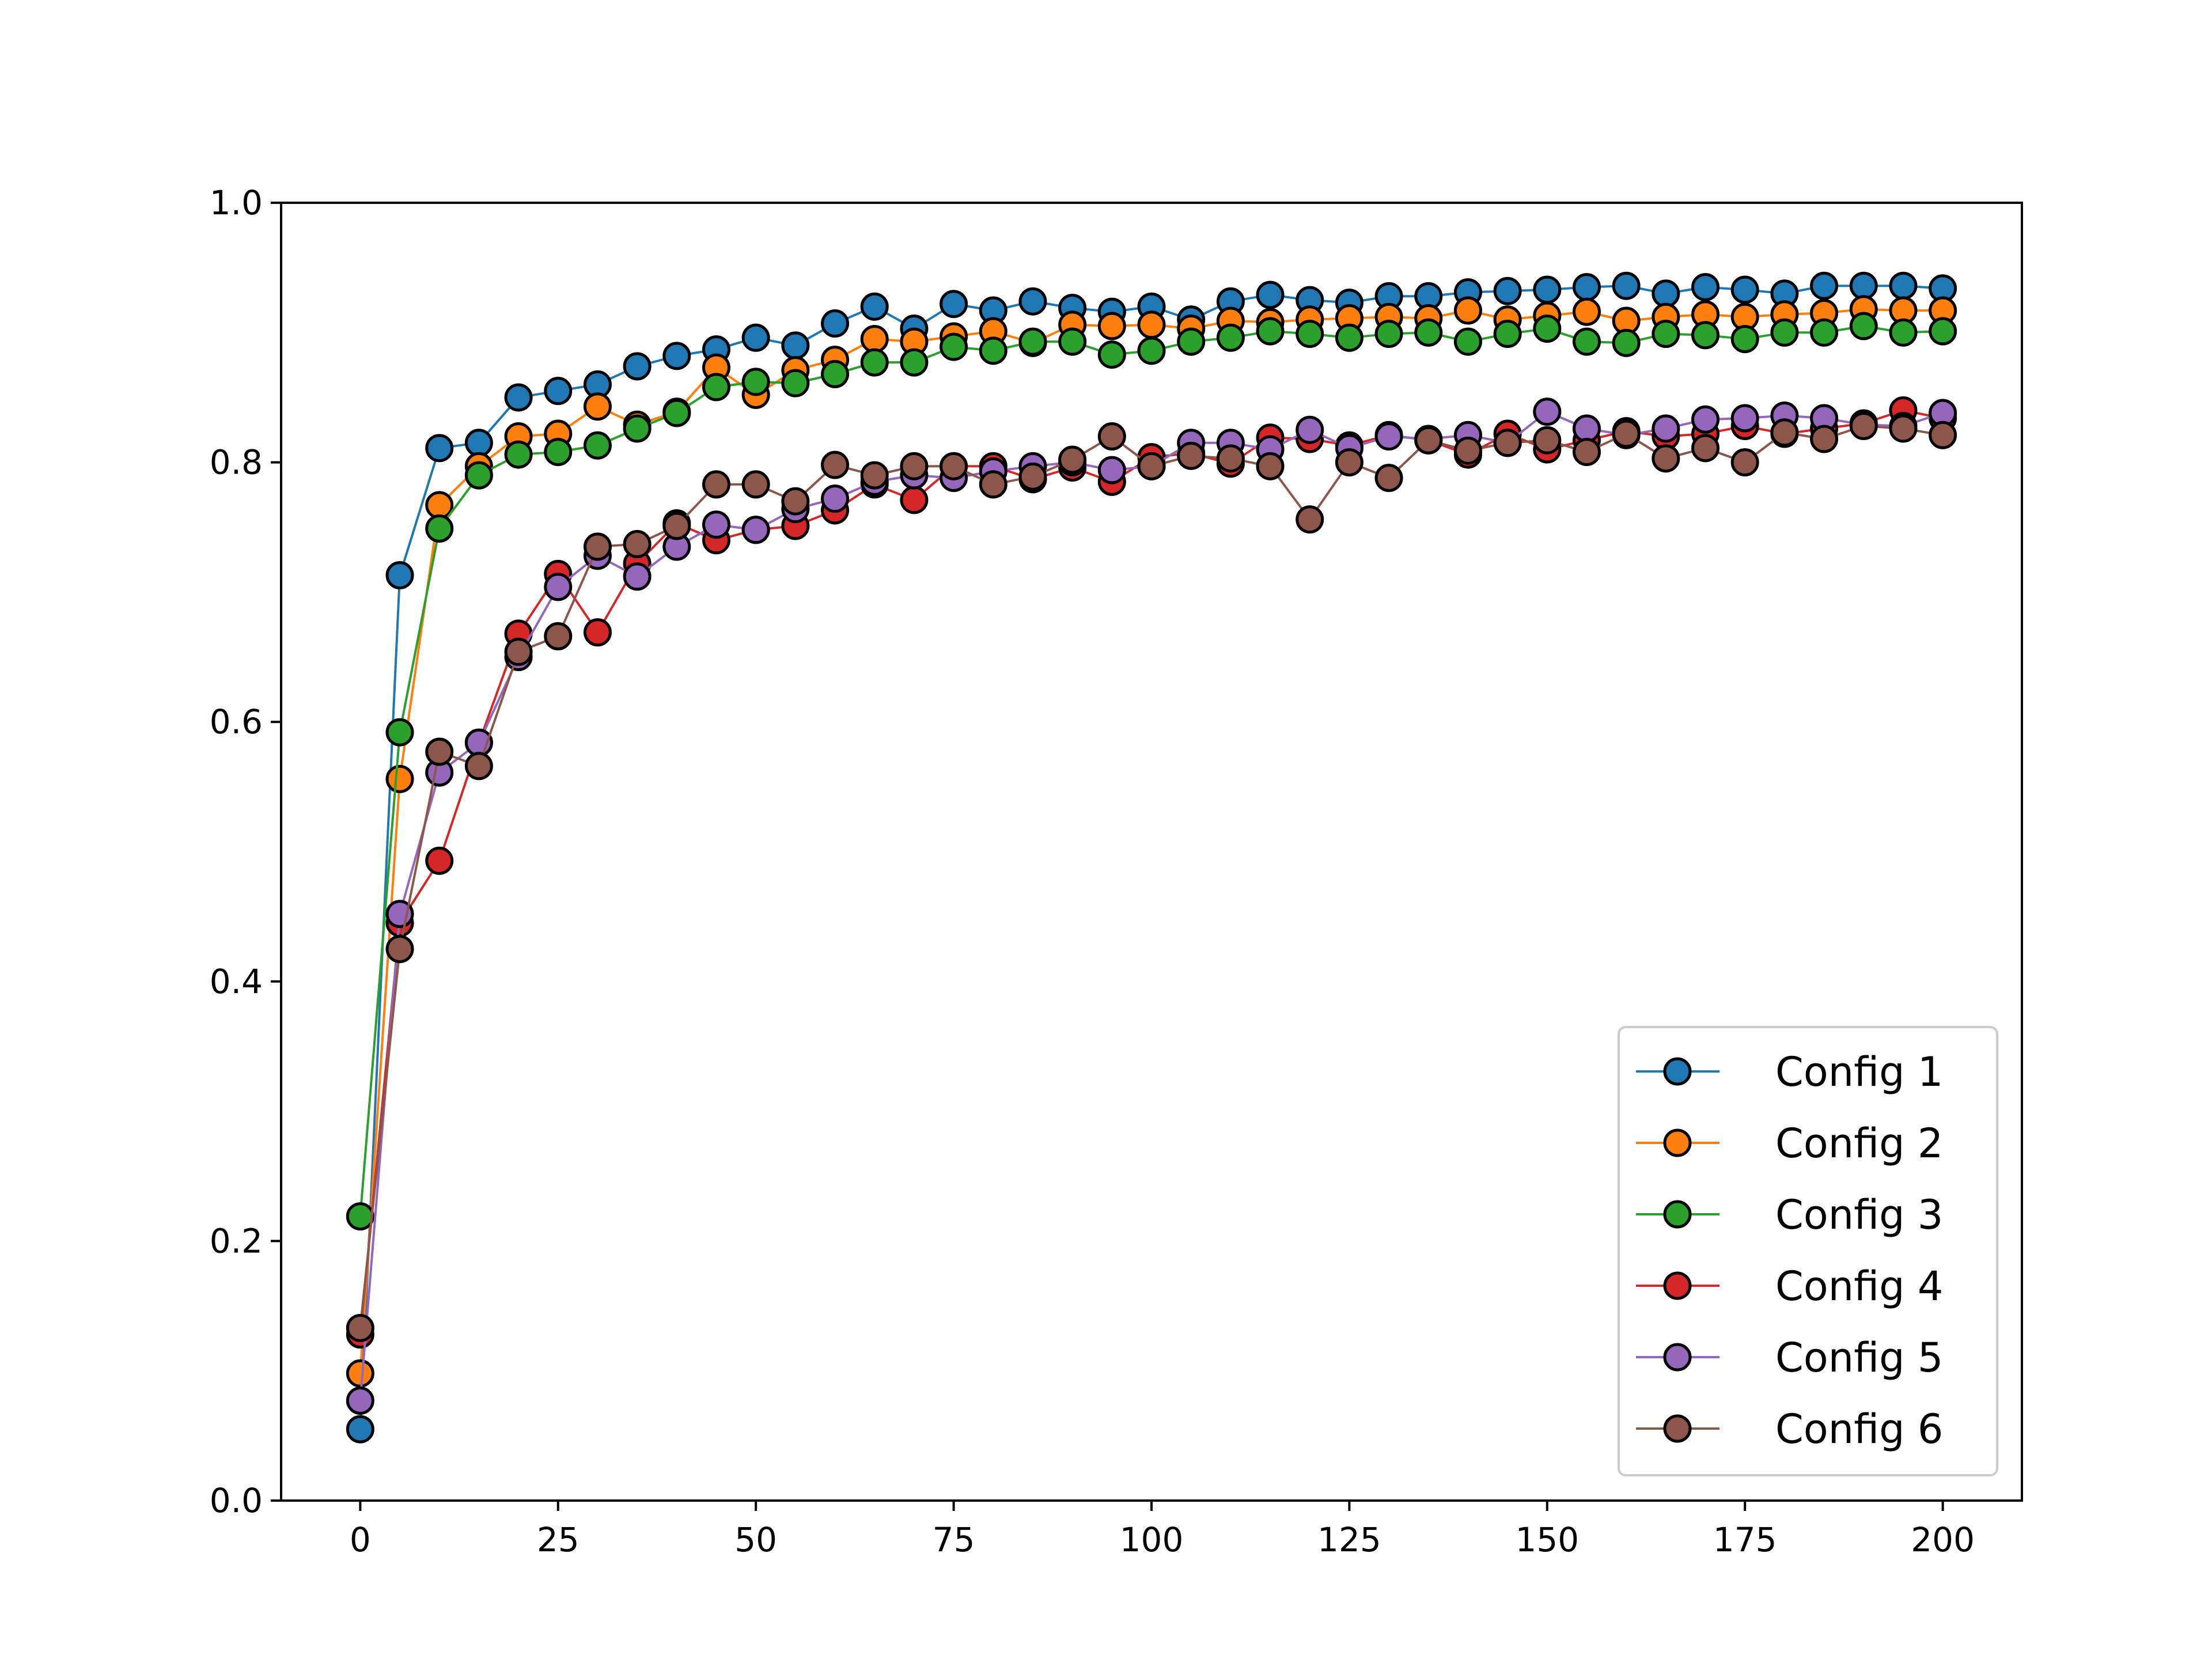  I want to click on legend-item: Config 4, so click(1789, 1286).